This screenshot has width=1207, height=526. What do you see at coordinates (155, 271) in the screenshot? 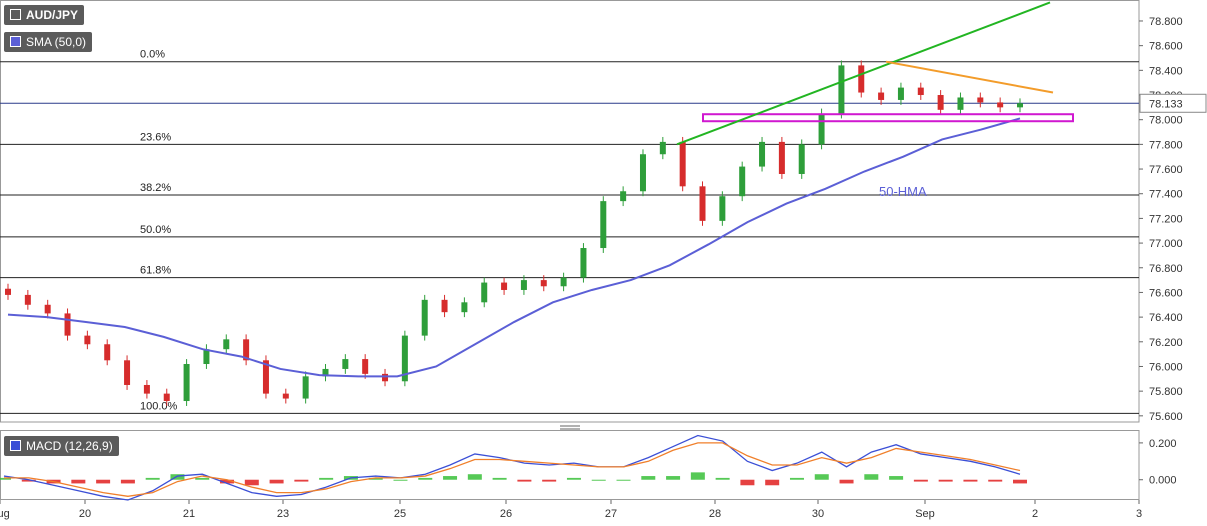
I see `fibonacci-label: 61.8%` at bounding box center [155, 271].